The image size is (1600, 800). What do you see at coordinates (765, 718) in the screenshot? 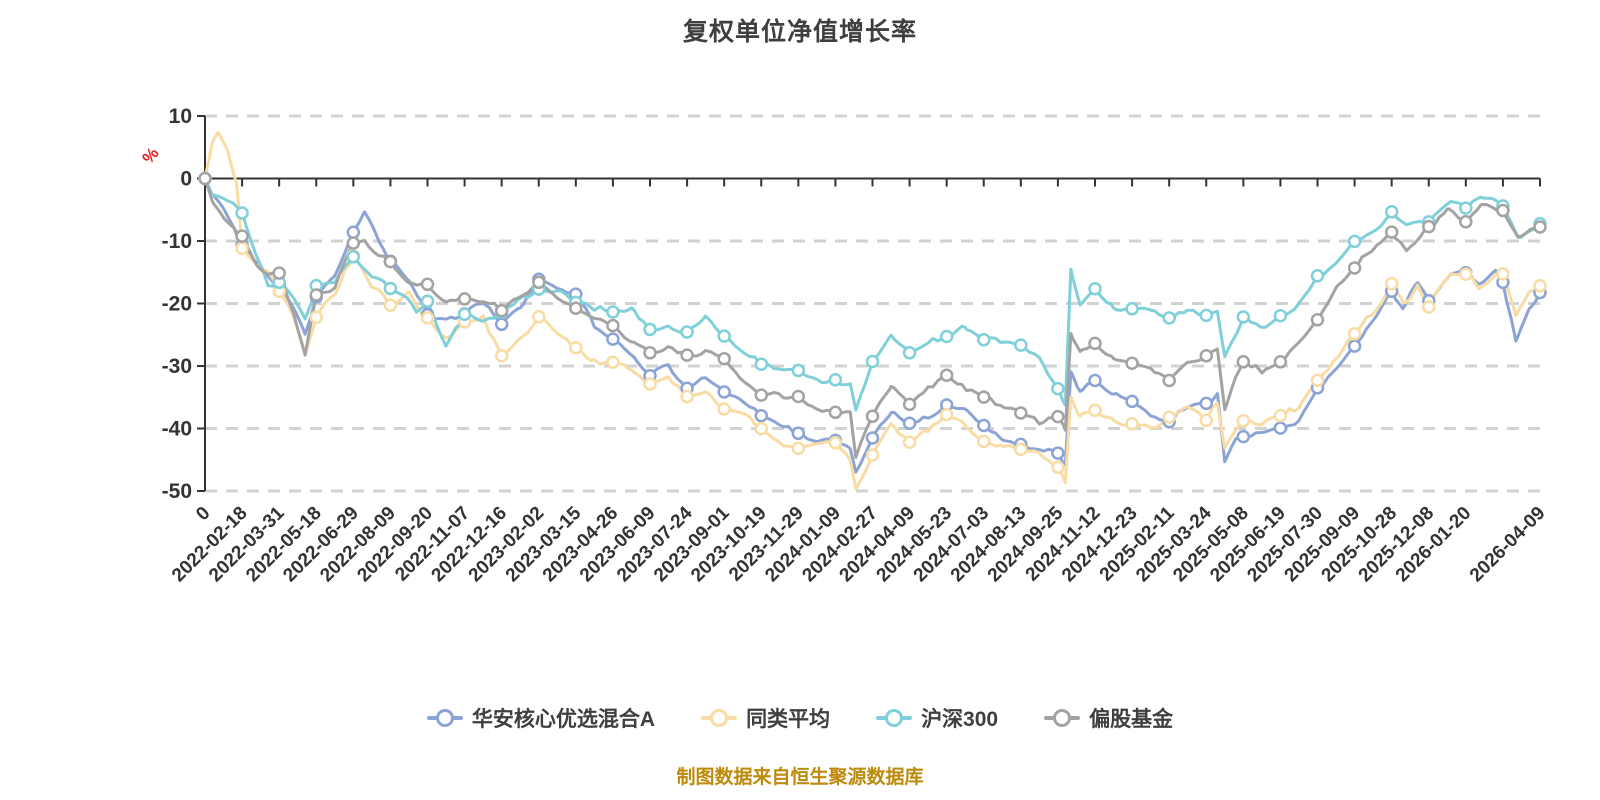
I see `legend-item-category-average: 同类平均` at bounding box center [765, 718].